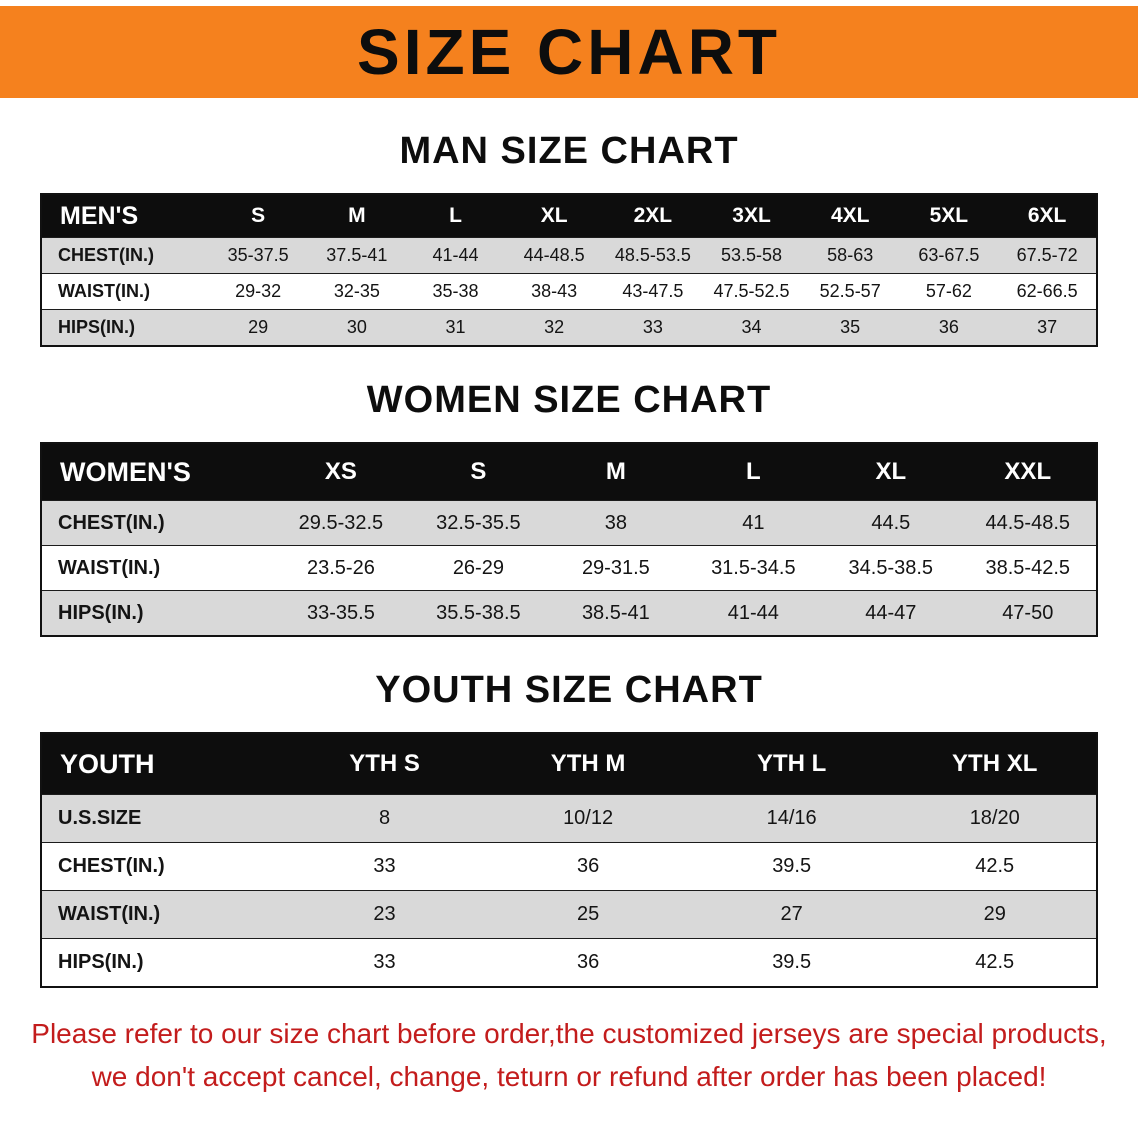  Describe the element at coordinates (791, 914) in the screenshot. I see `size-value: 27` at that location.